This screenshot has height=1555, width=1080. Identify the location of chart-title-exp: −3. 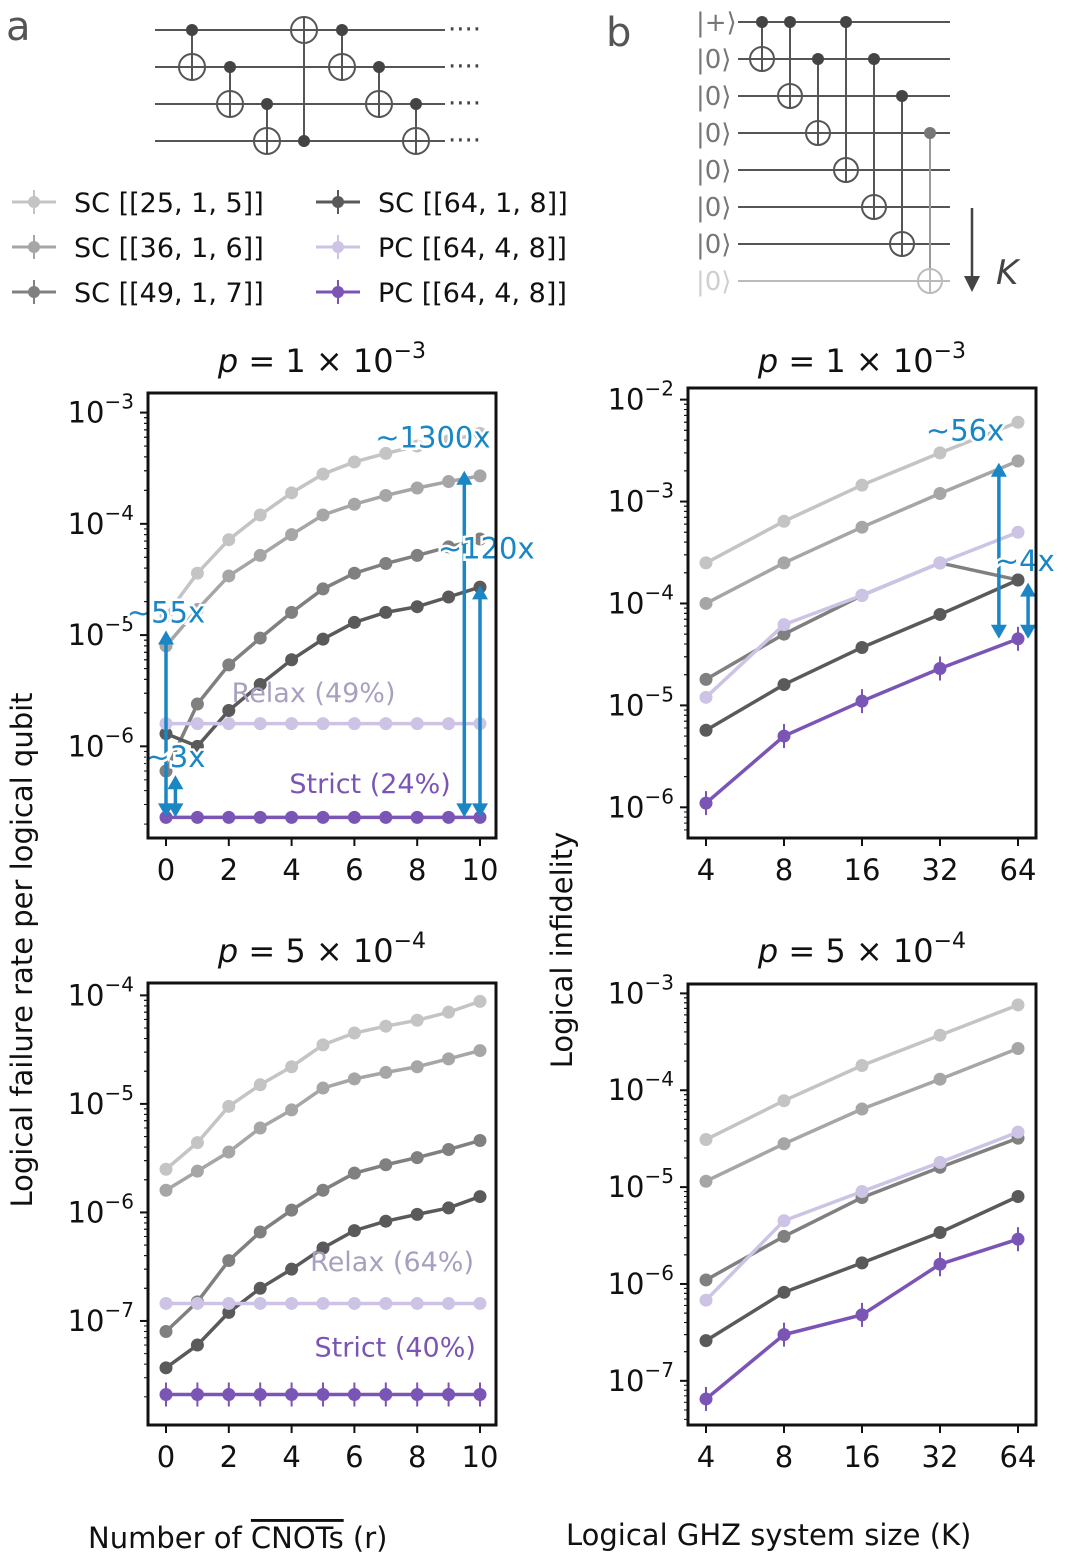
(410, 351).